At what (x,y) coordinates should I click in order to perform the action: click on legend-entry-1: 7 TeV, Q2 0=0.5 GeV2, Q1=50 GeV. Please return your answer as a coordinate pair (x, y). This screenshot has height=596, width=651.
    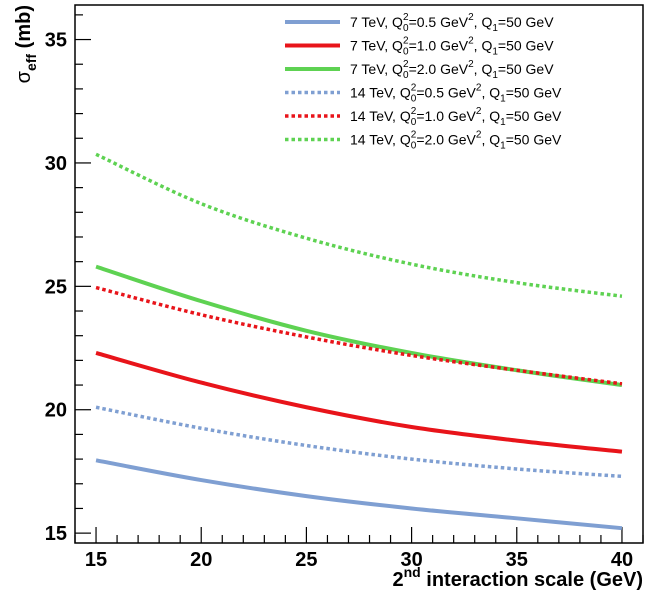
    Looking at the image, I should click on (452, 23).